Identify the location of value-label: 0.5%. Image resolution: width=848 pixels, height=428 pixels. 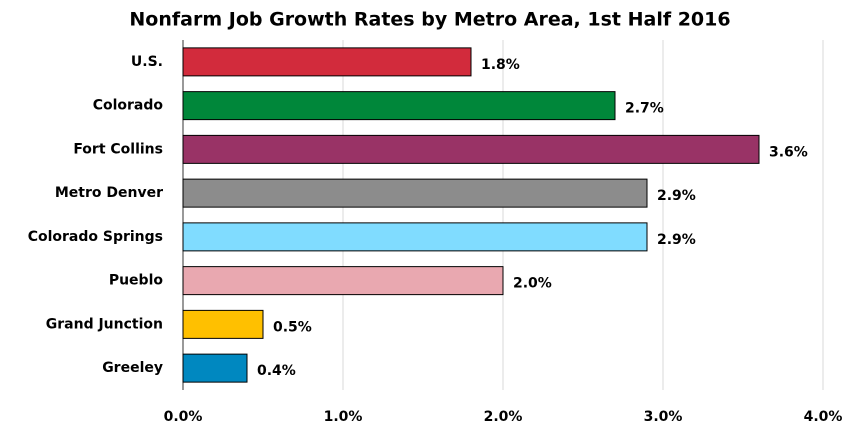
(292, 327).